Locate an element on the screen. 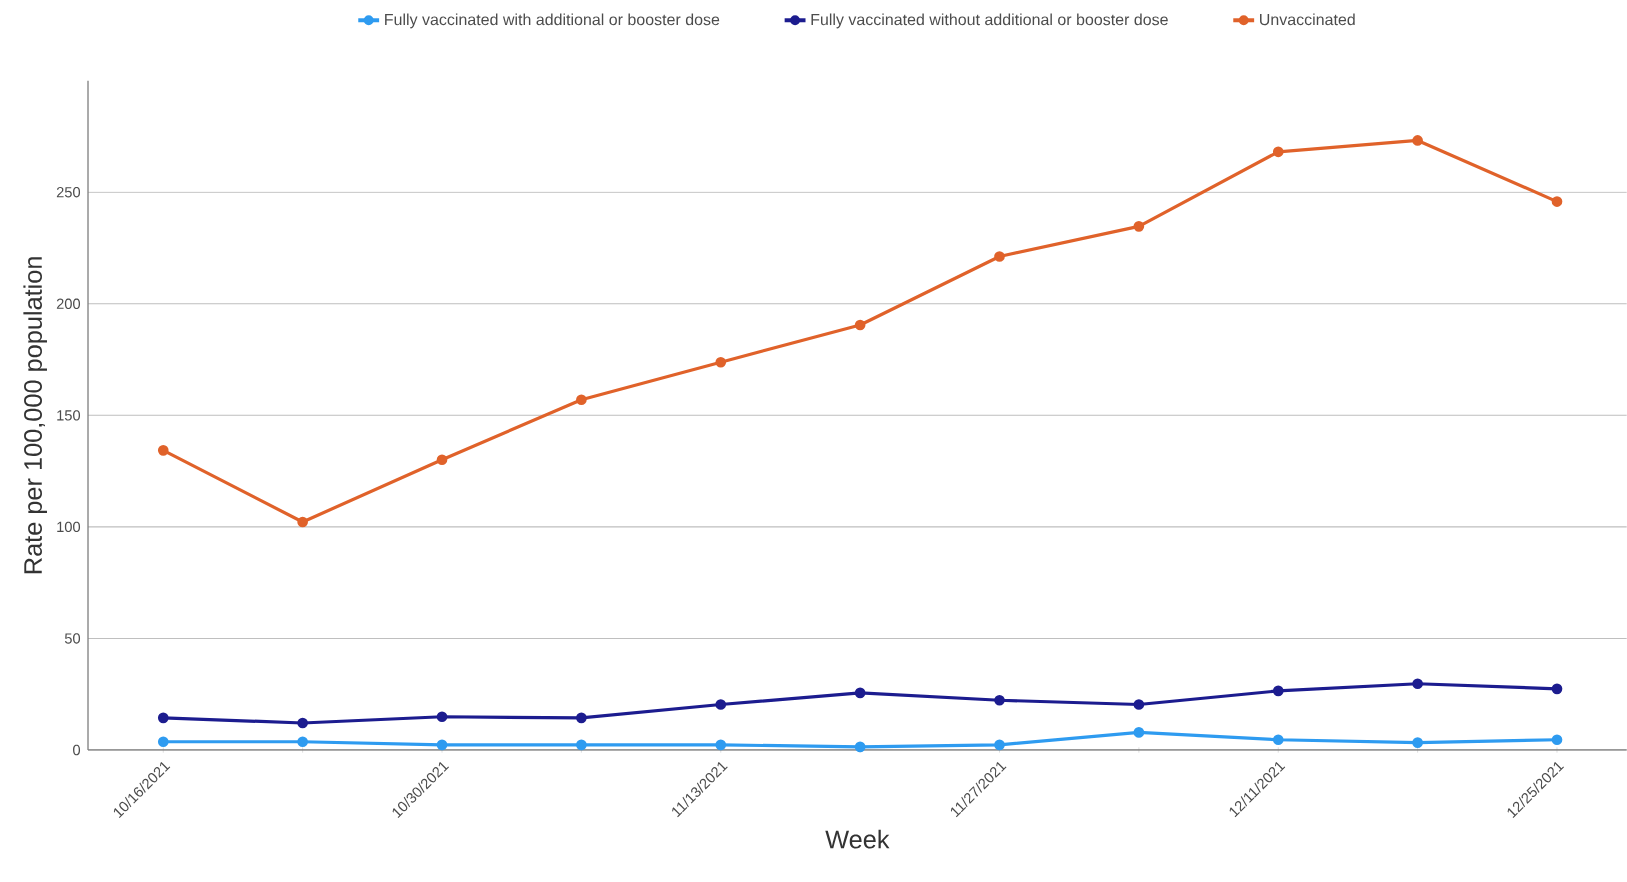 This screenshot has width=1627, height=882. legend-label: Fully vaccinated without additional or booster dose is located at coordinates (989, 21).